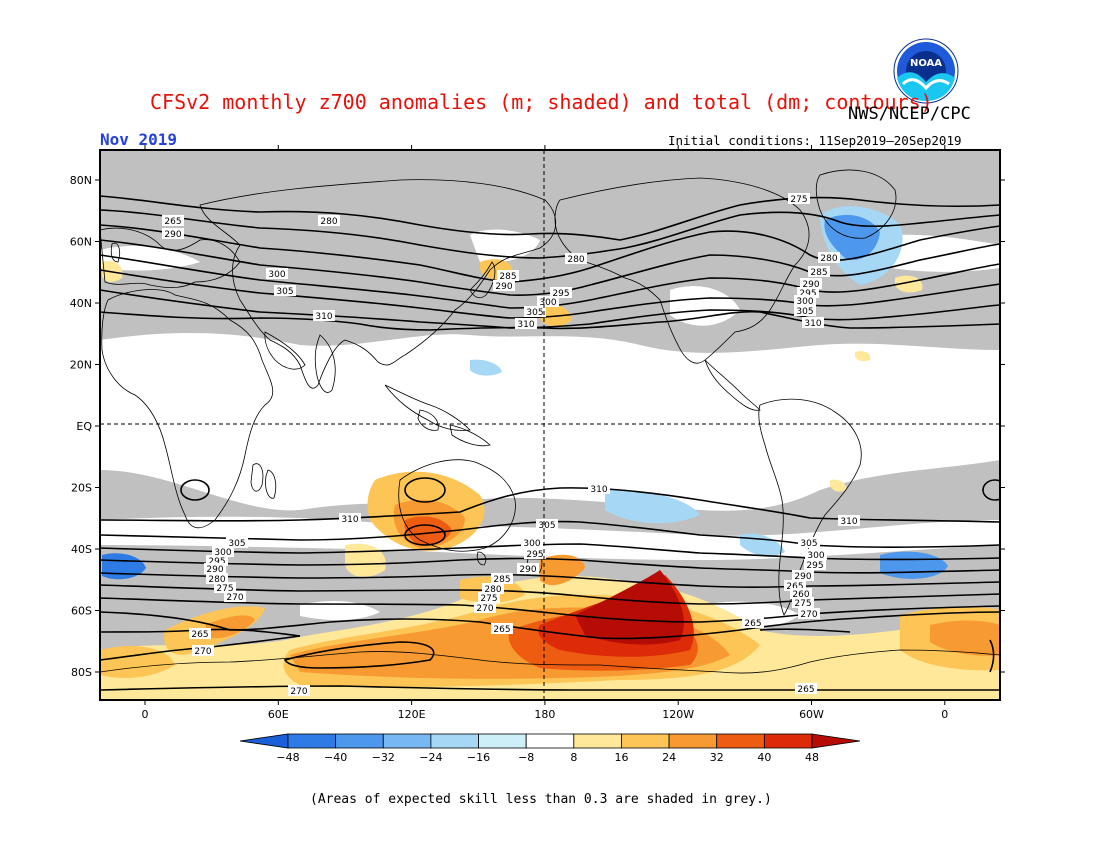 The height and width of the screenshot is (850, 1100). Describe the element at coordinates (81, 672) in the screenshot. I see `lat-label: 80S` at that location.